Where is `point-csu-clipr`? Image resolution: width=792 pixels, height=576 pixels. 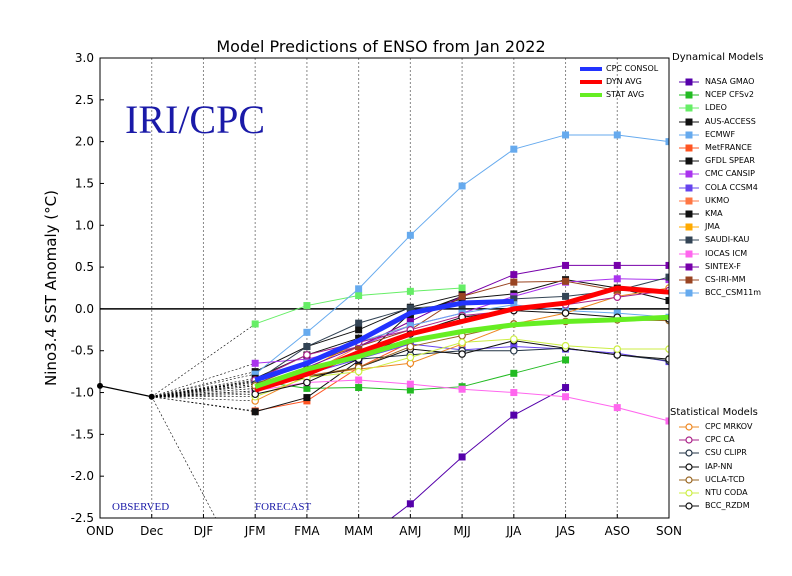
point-csu-clipr is located at coordinates (514, 350).